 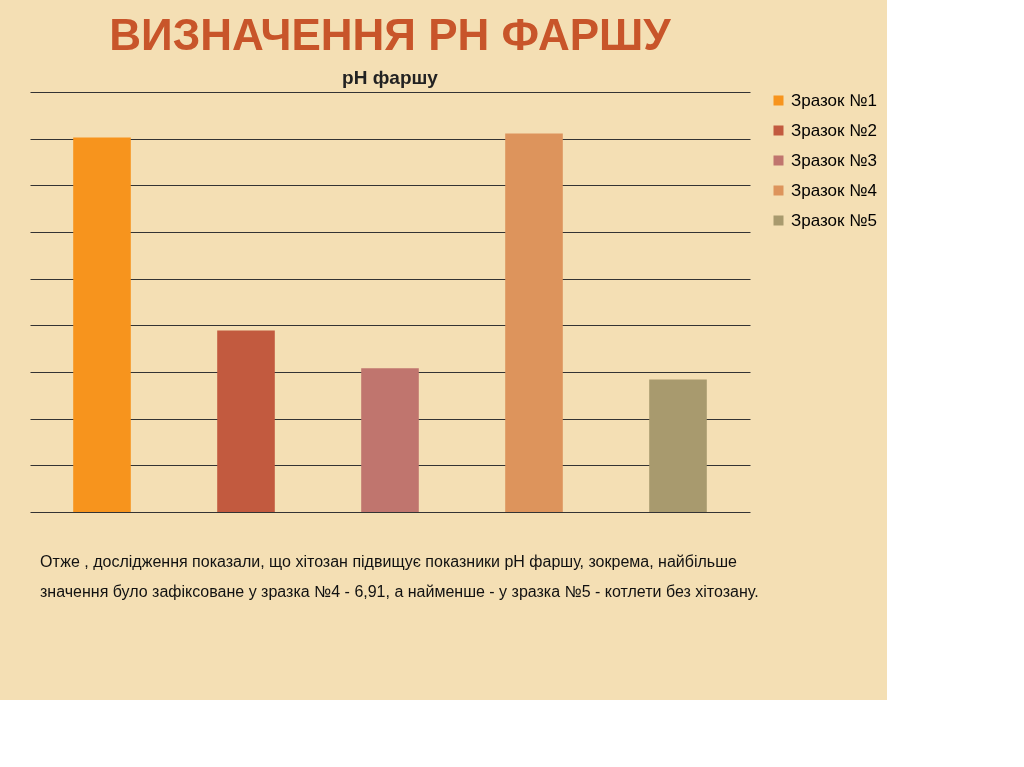 What do you see at coordinates (834, 130) in the screenshot?
I see `legend-label: Зразок №2` at bounding box center [834, 130].